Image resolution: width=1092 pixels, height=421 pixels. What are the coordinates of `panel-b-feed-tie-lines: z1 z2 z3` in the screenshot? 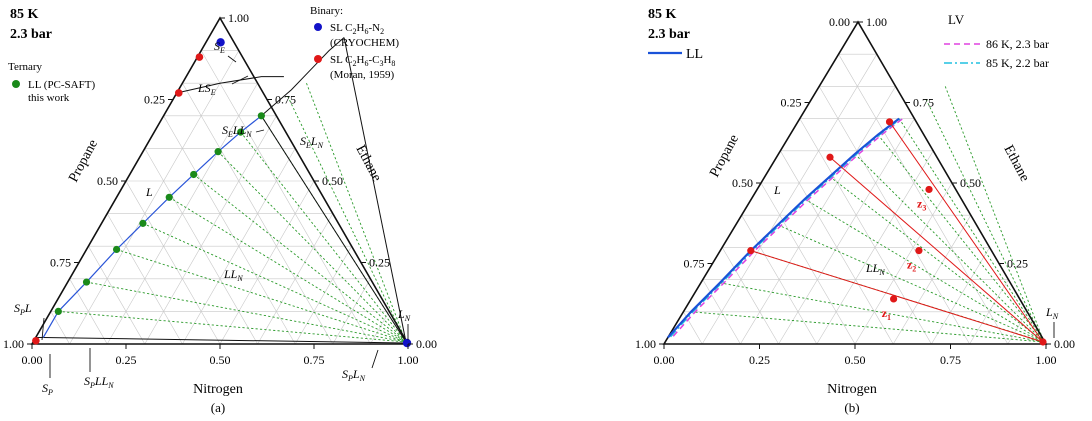 It's located at (897, 232).